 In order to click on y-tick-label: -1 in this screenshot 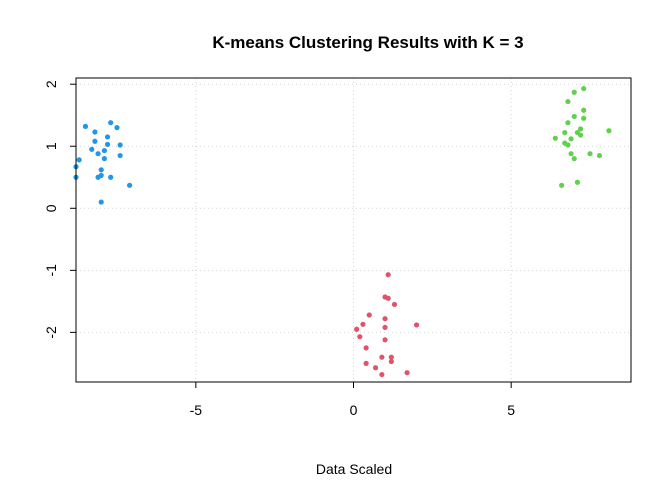, I will do `click(51, 270)`.